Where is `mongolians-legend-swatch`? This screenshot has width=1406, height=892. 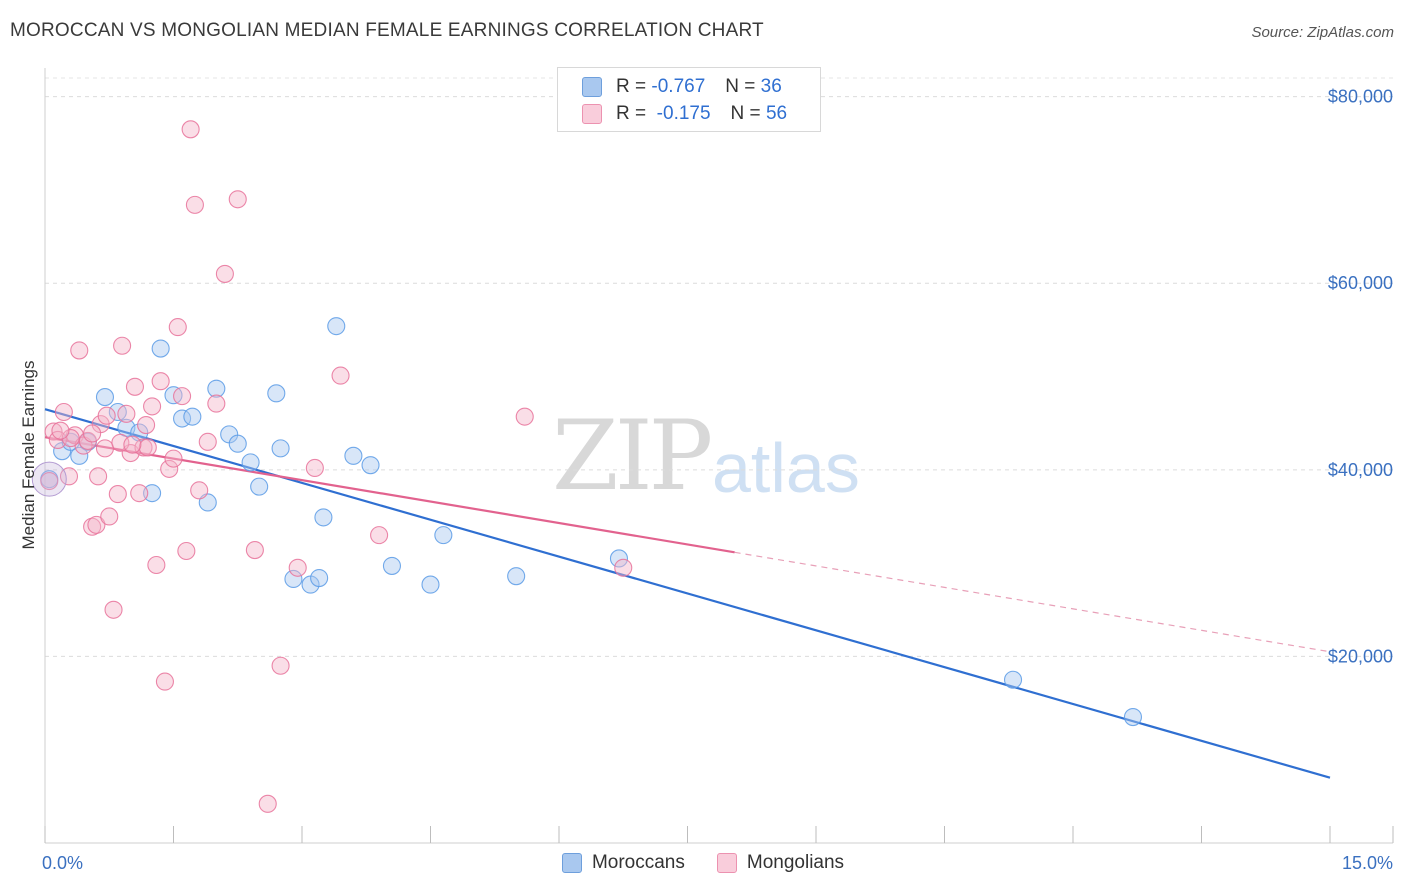 mongolians-legend-swatch is located at coordinates (726, 863).